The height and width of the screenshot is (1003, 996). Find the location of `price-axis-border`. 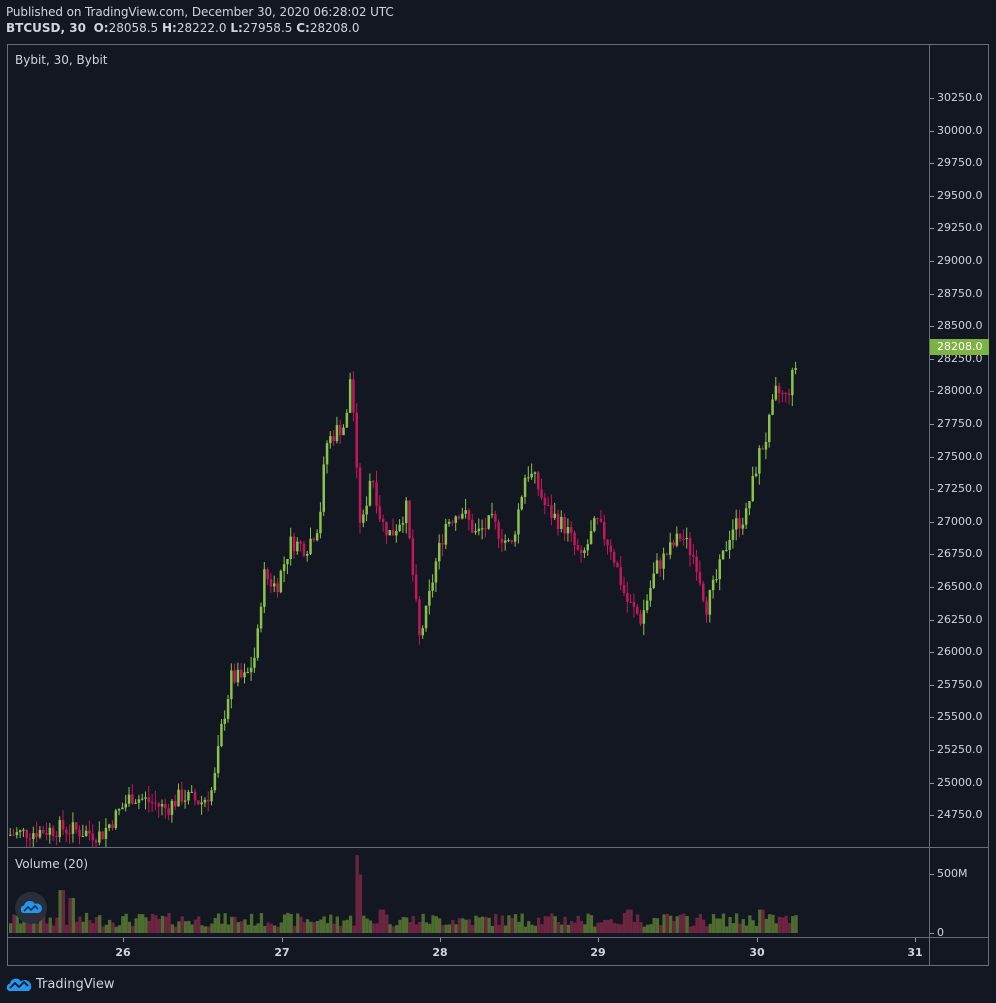

price-axis-border is located at coordinates (929, 505).